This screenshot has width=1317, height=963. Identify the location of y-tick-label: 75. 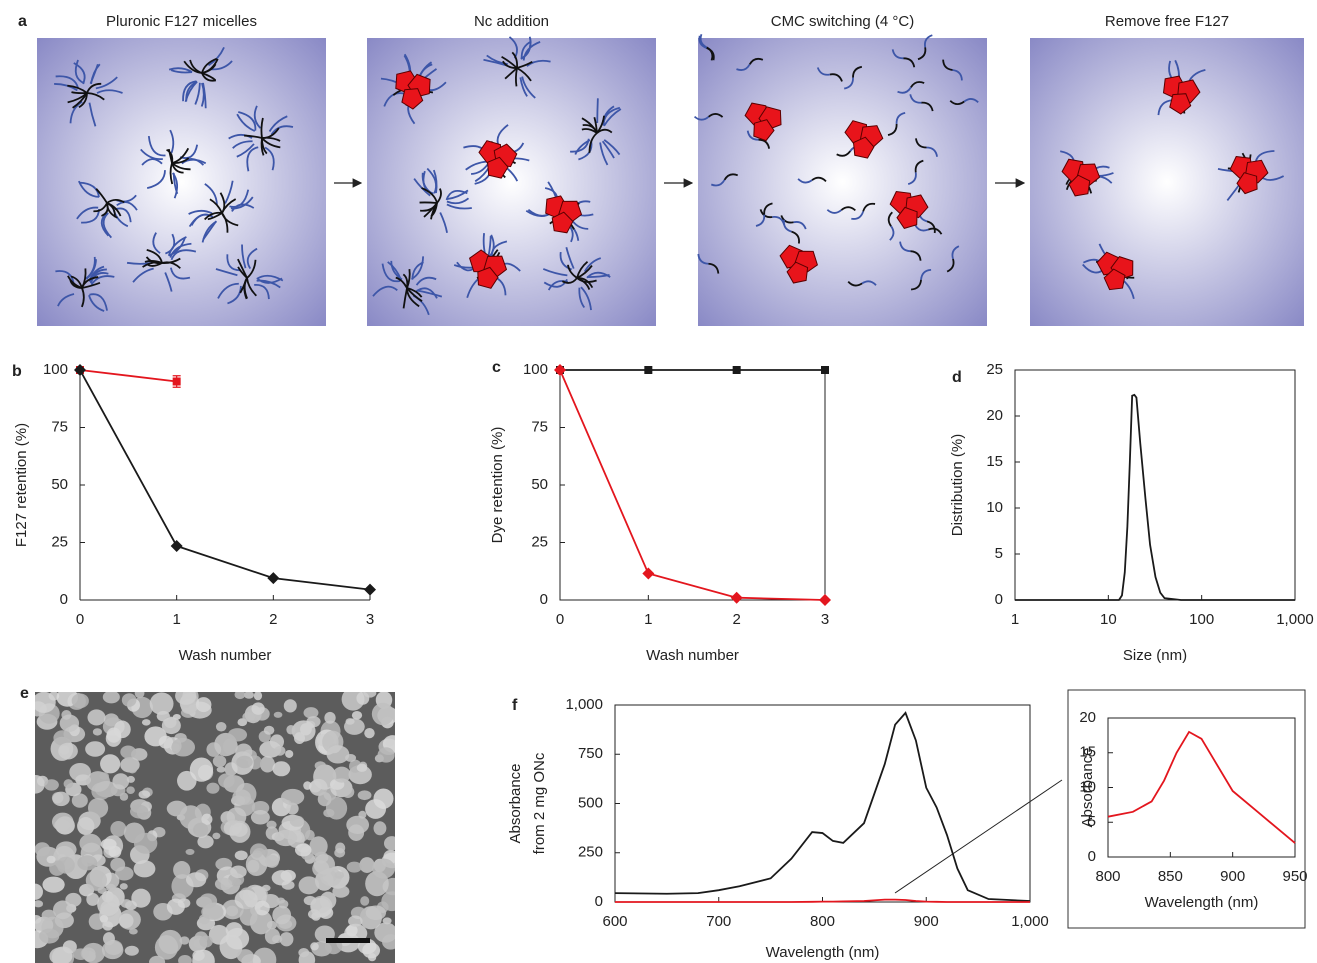
(59, 426).